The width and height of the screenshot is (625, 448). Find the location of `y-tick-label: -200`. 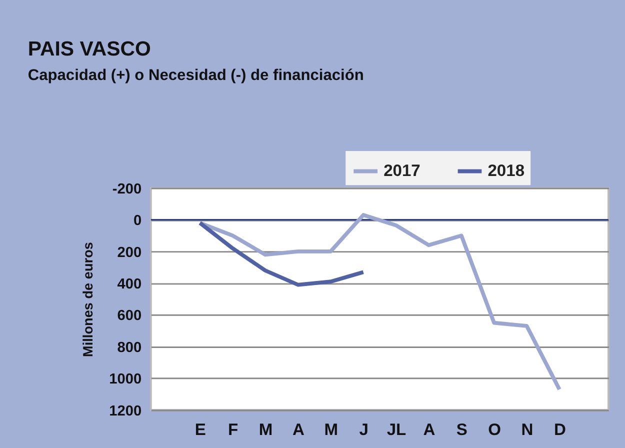

y-tick-label: -200 is located at coordinates (127, 189).